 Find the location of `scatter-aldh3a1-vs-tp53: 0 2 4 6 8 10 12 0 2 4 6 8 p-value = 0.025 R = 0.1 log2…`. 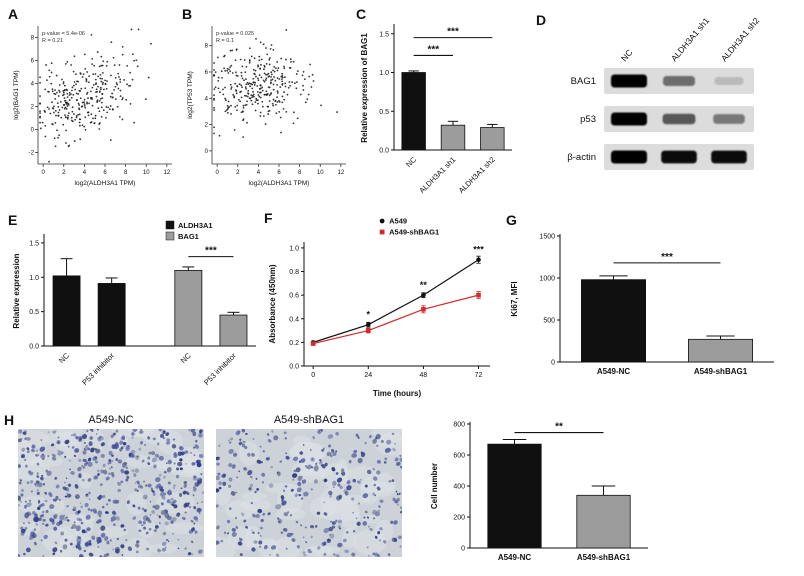

scatter-aldh3a1-vs-tp53: 0 2 4 6 8 10 12 0 2 4 6 8 p-value = 0.025 R = 0.1 log2… is located at coordinates (268, 106).